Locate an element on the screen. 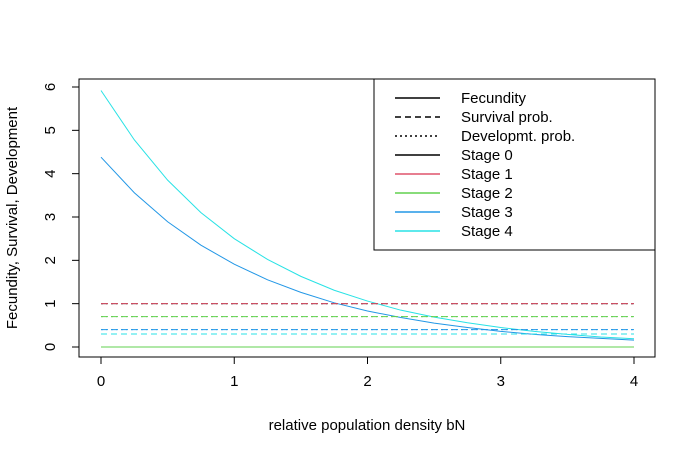 Image resolution: width=696 pixels, height=455 pixels. y-tick-label-1: 1 is located at coordinates (50, 303).